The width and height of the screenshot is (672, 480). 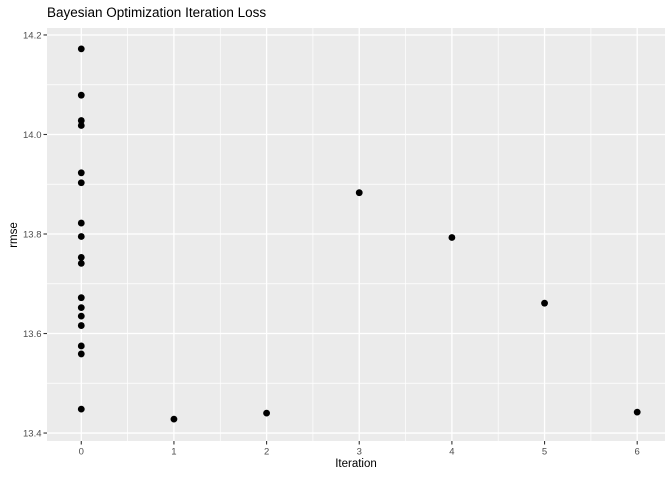 I want to click on y-tick-label: 13.6, so click(x=32, y=334).